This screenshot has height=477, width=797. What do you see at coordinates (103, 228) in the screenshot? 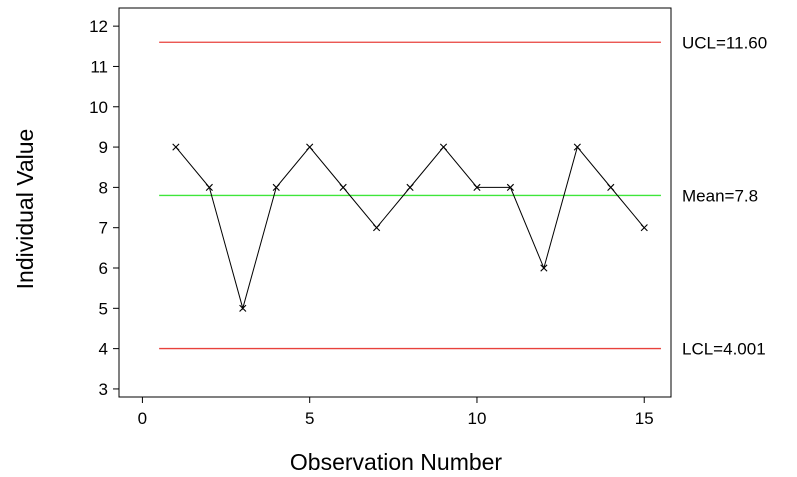
I see `y-tick-label: 7` at bounding box center [103, 228].